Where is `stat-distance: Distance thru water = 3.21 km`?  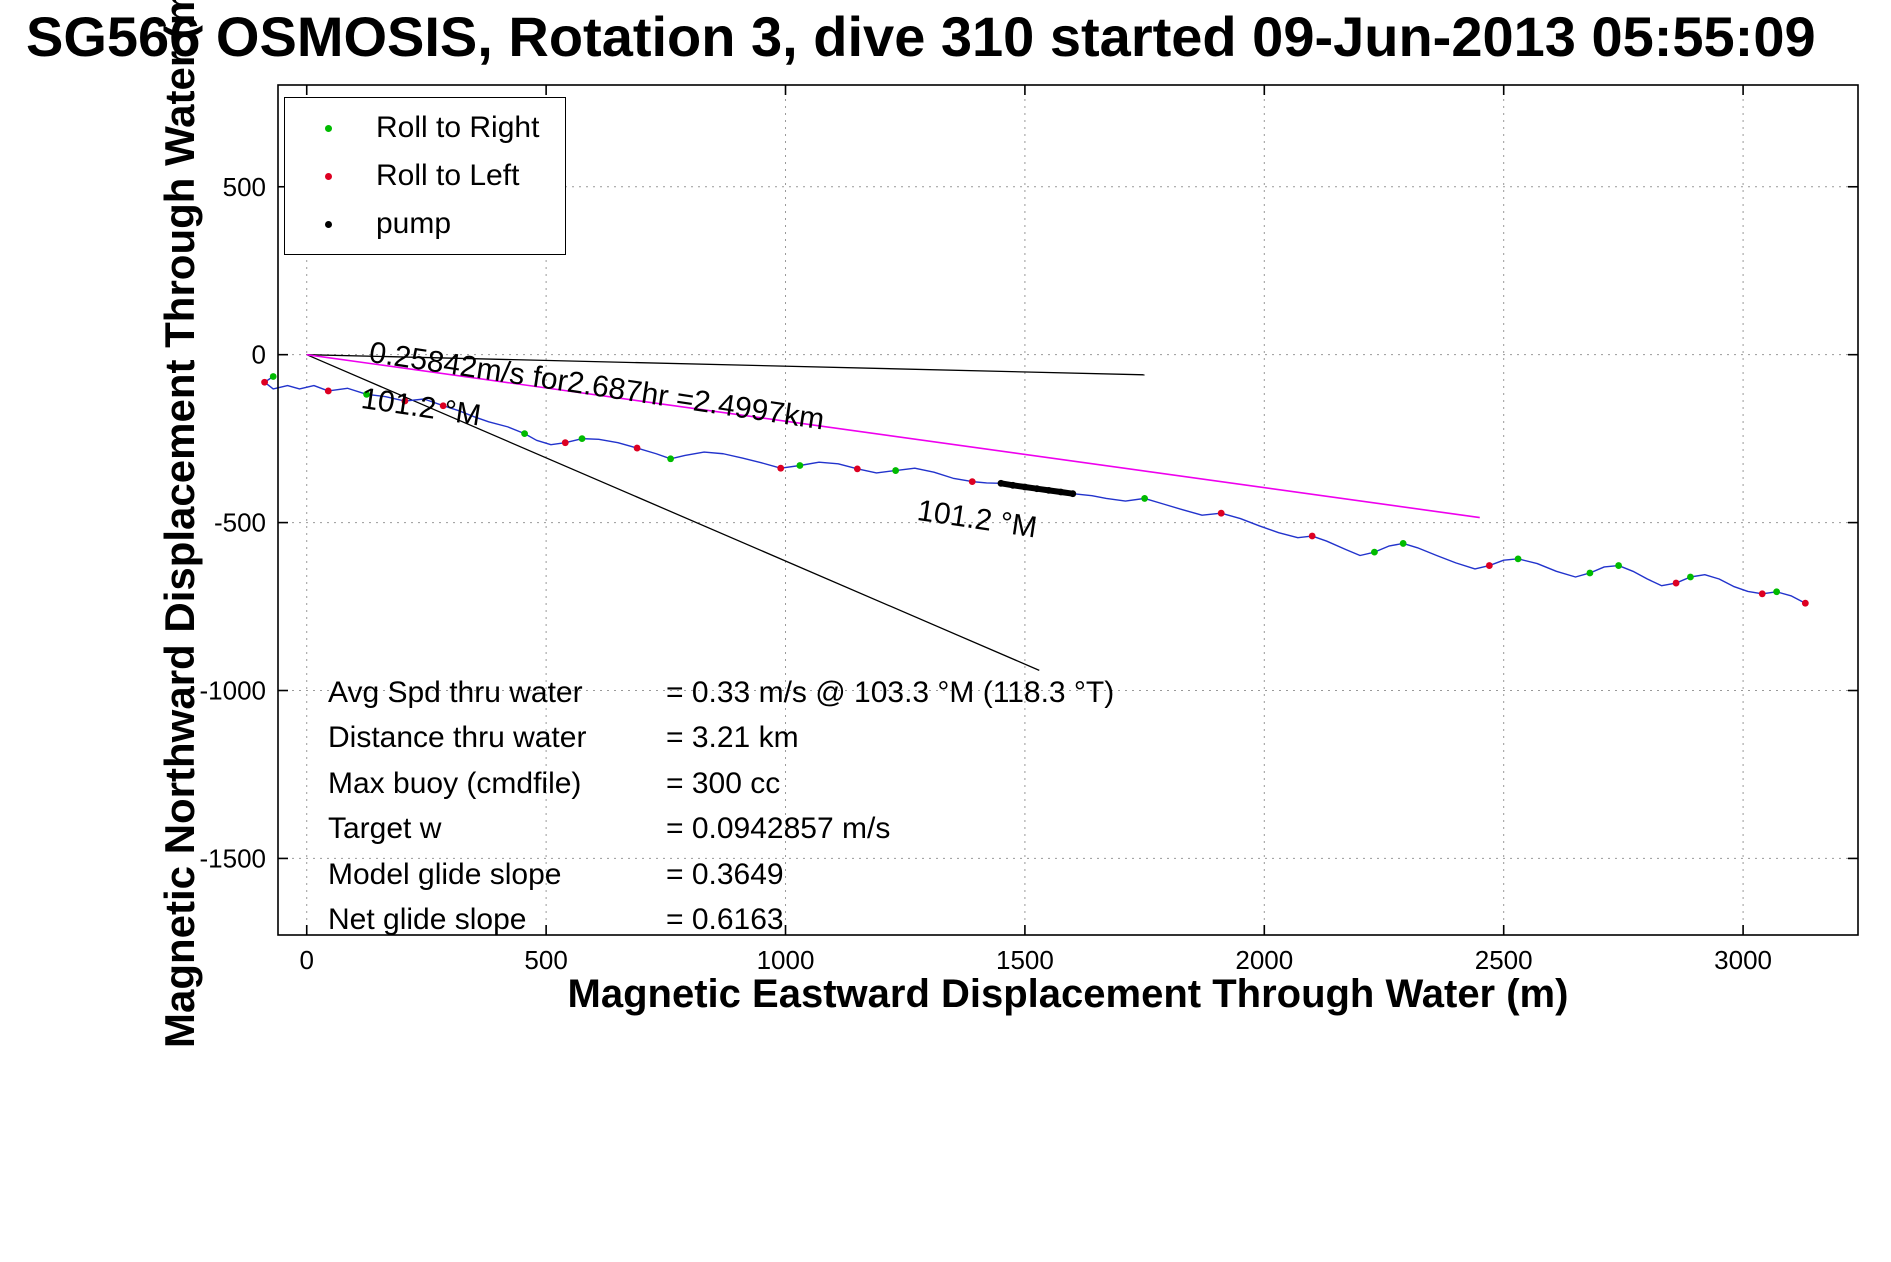 stat-distance: Distance thru water = 3.21 km is located at coordinates (721, 739).